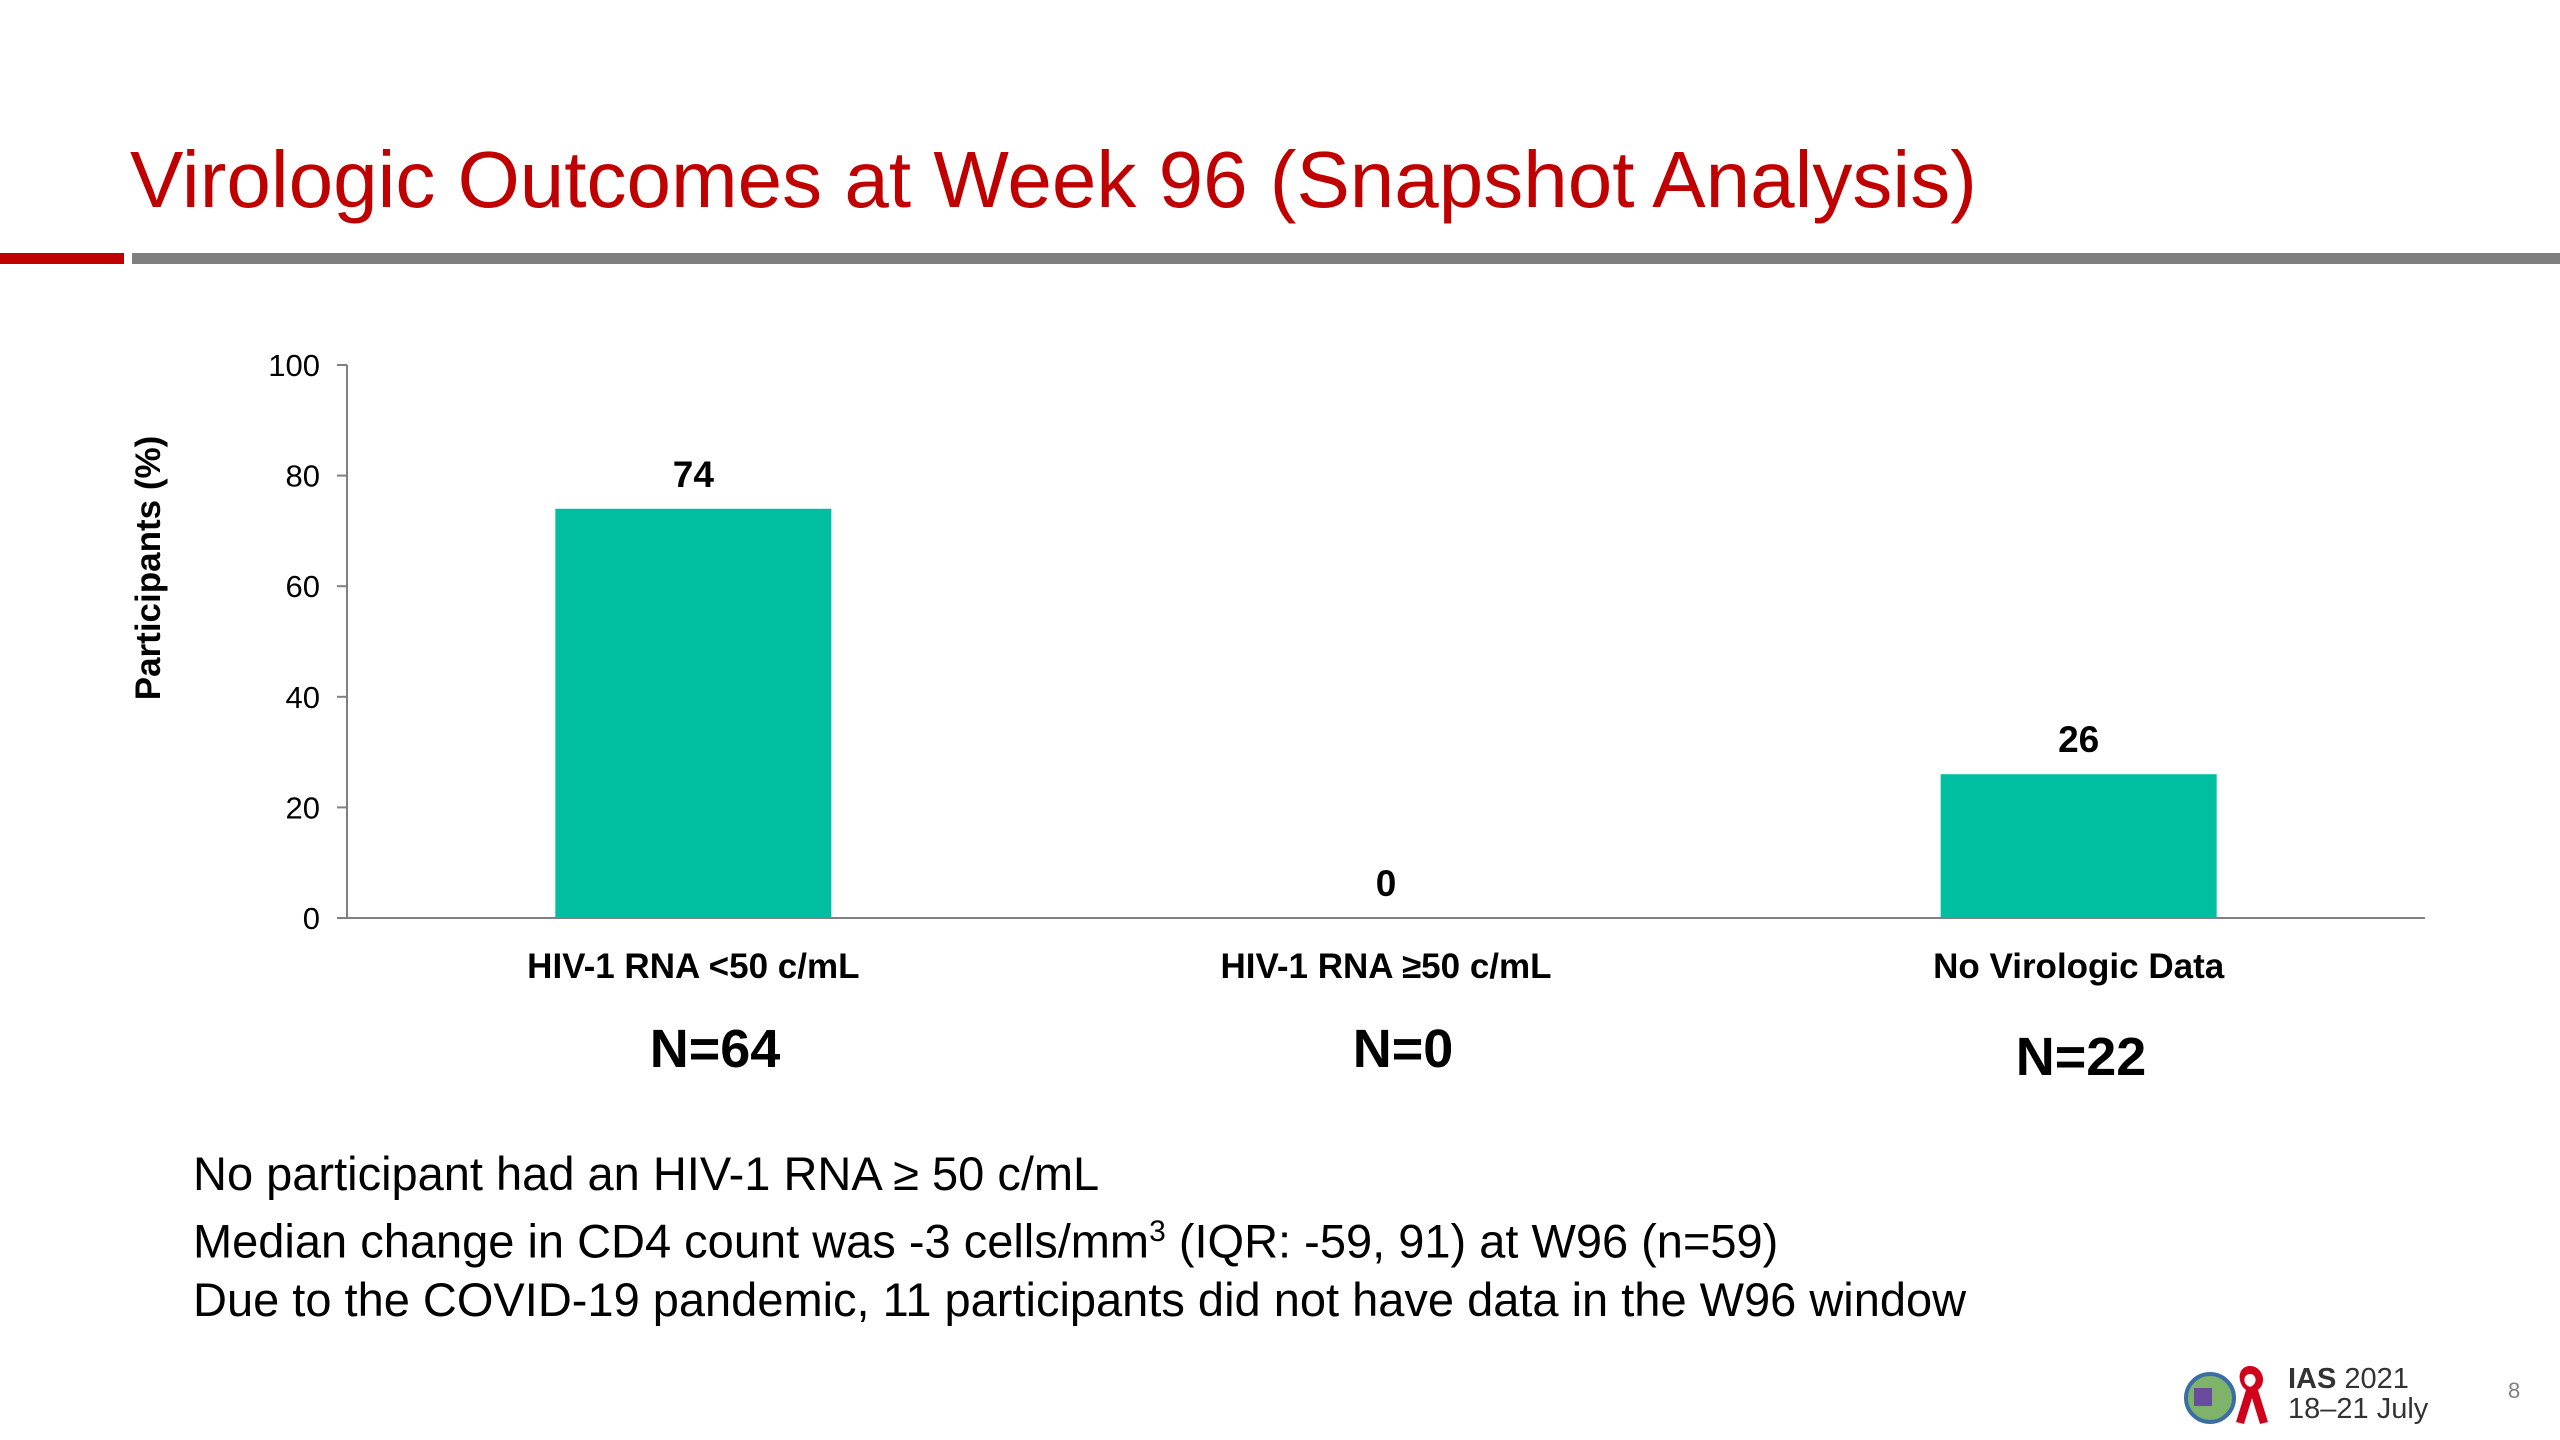  I want to click on y-axis-title: Participants (%), so click(148, 568).